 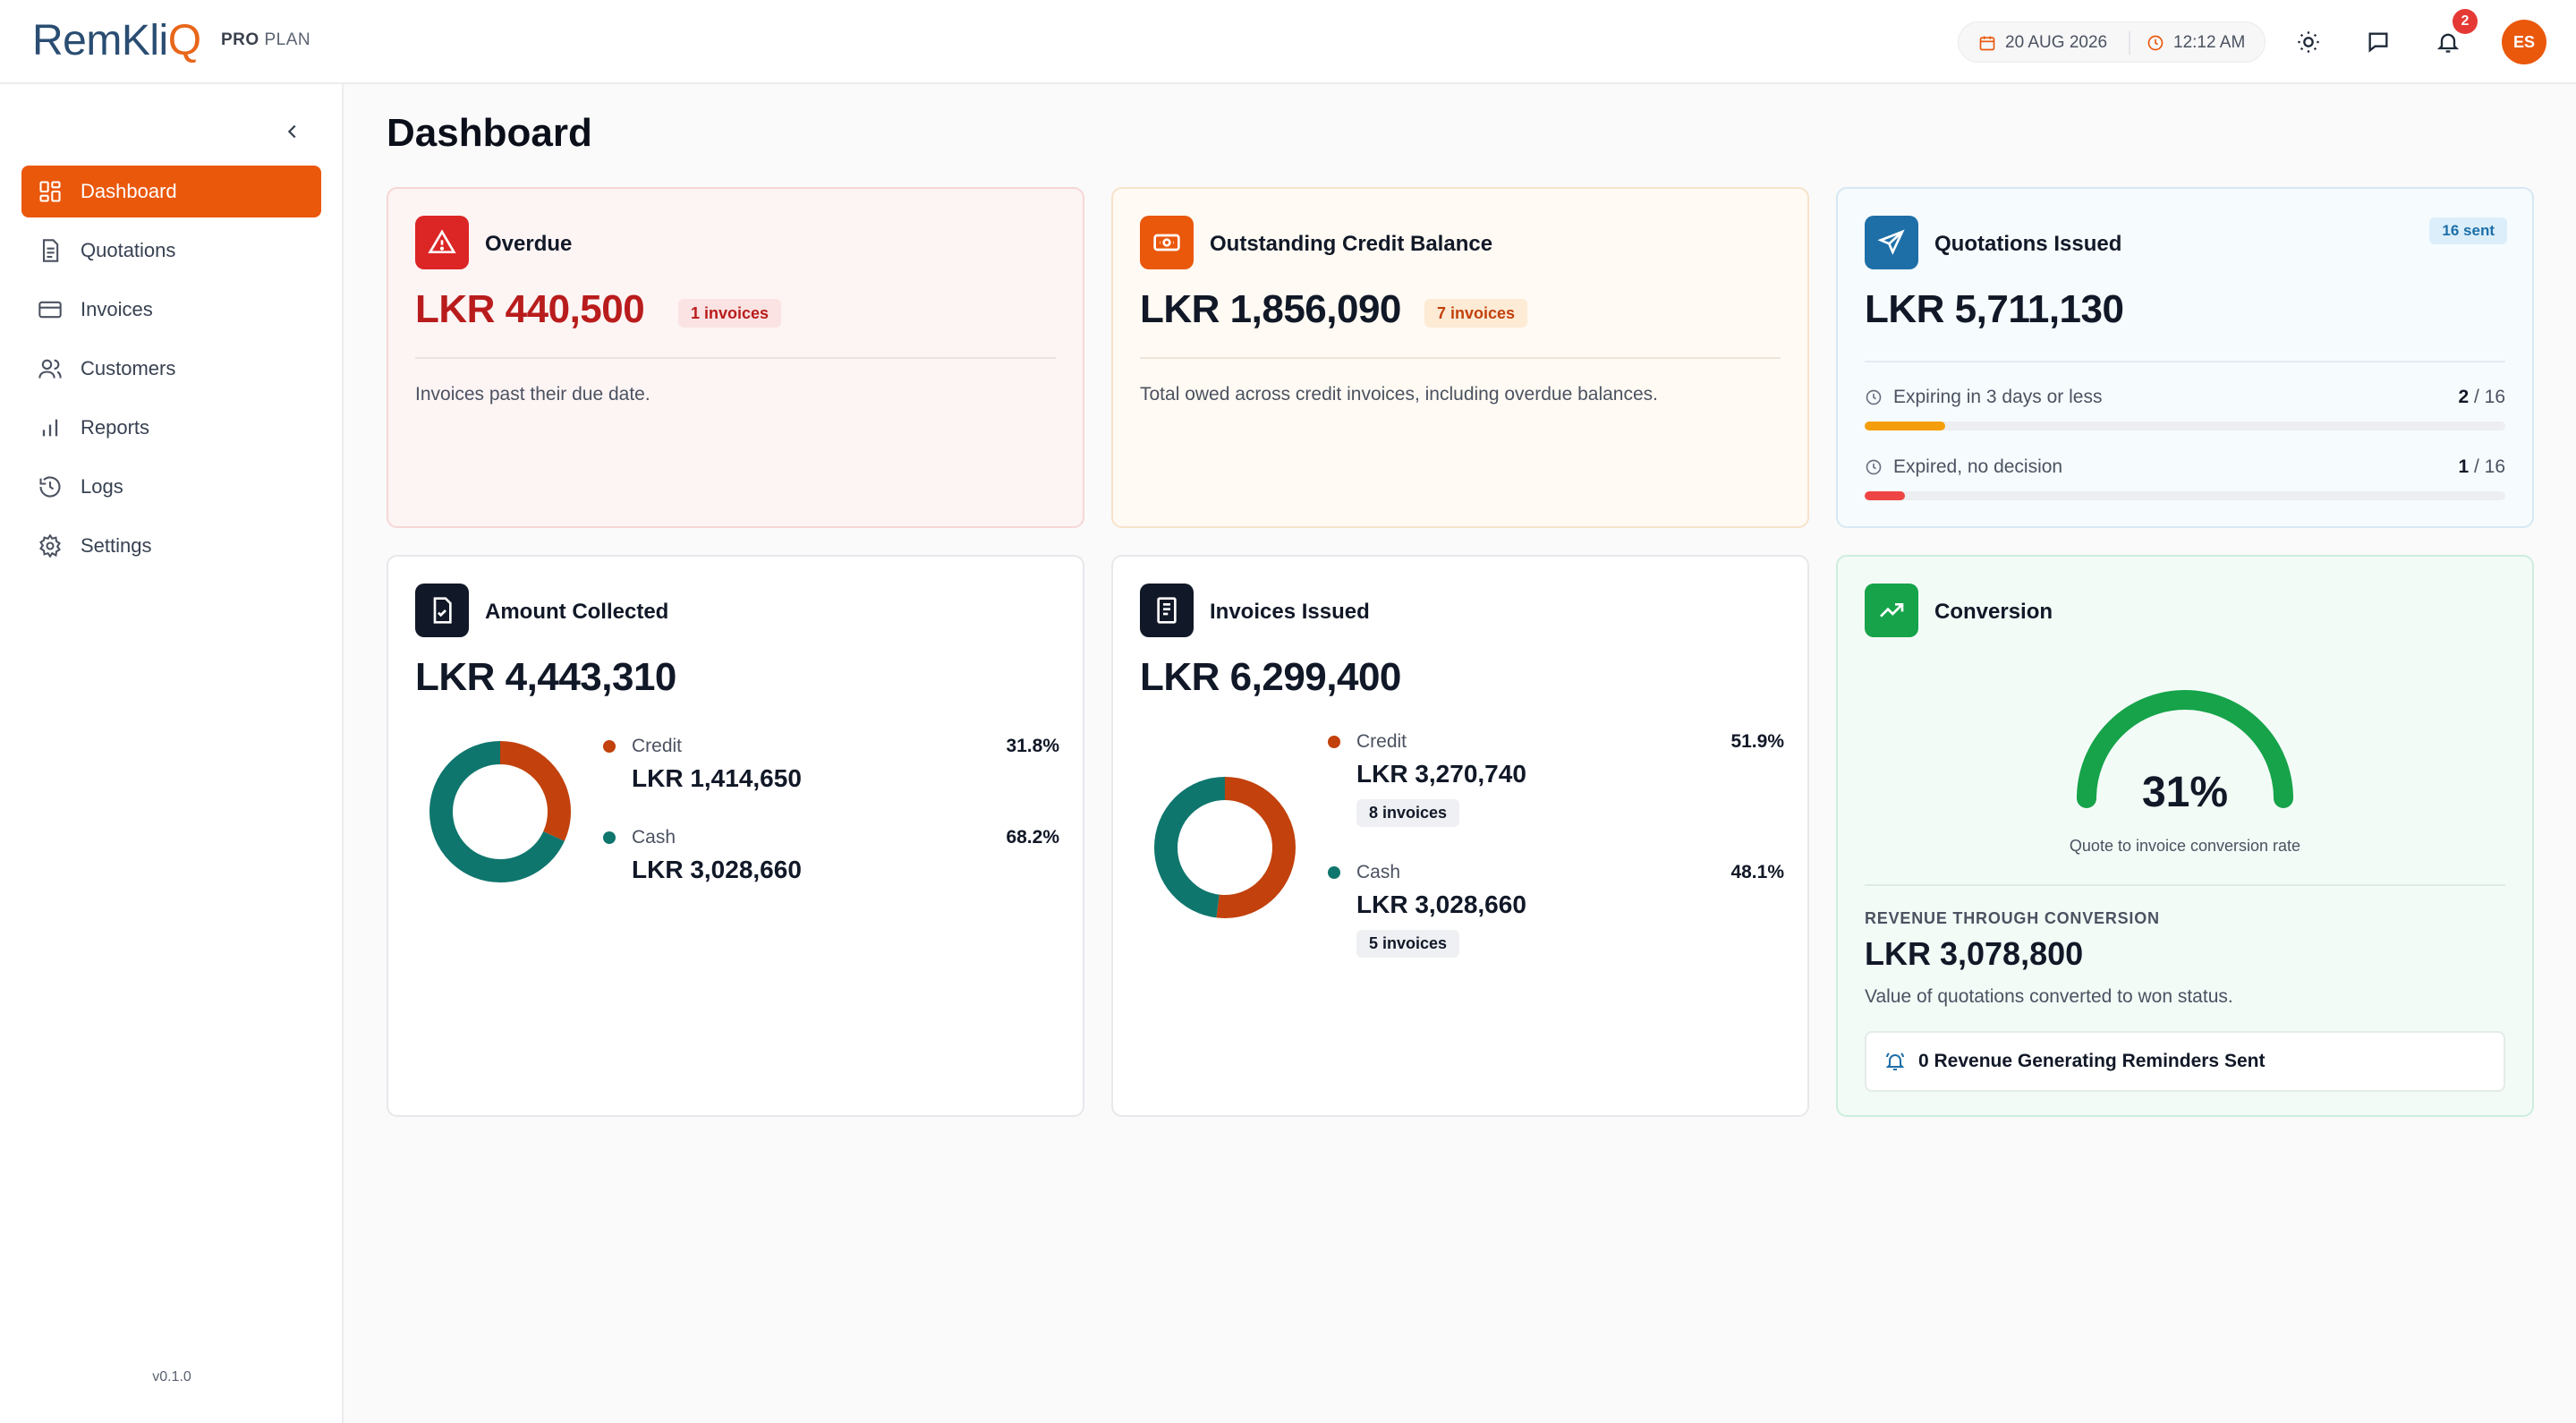 I want to click on trending-up-icon, so click(x=1892, y=610).